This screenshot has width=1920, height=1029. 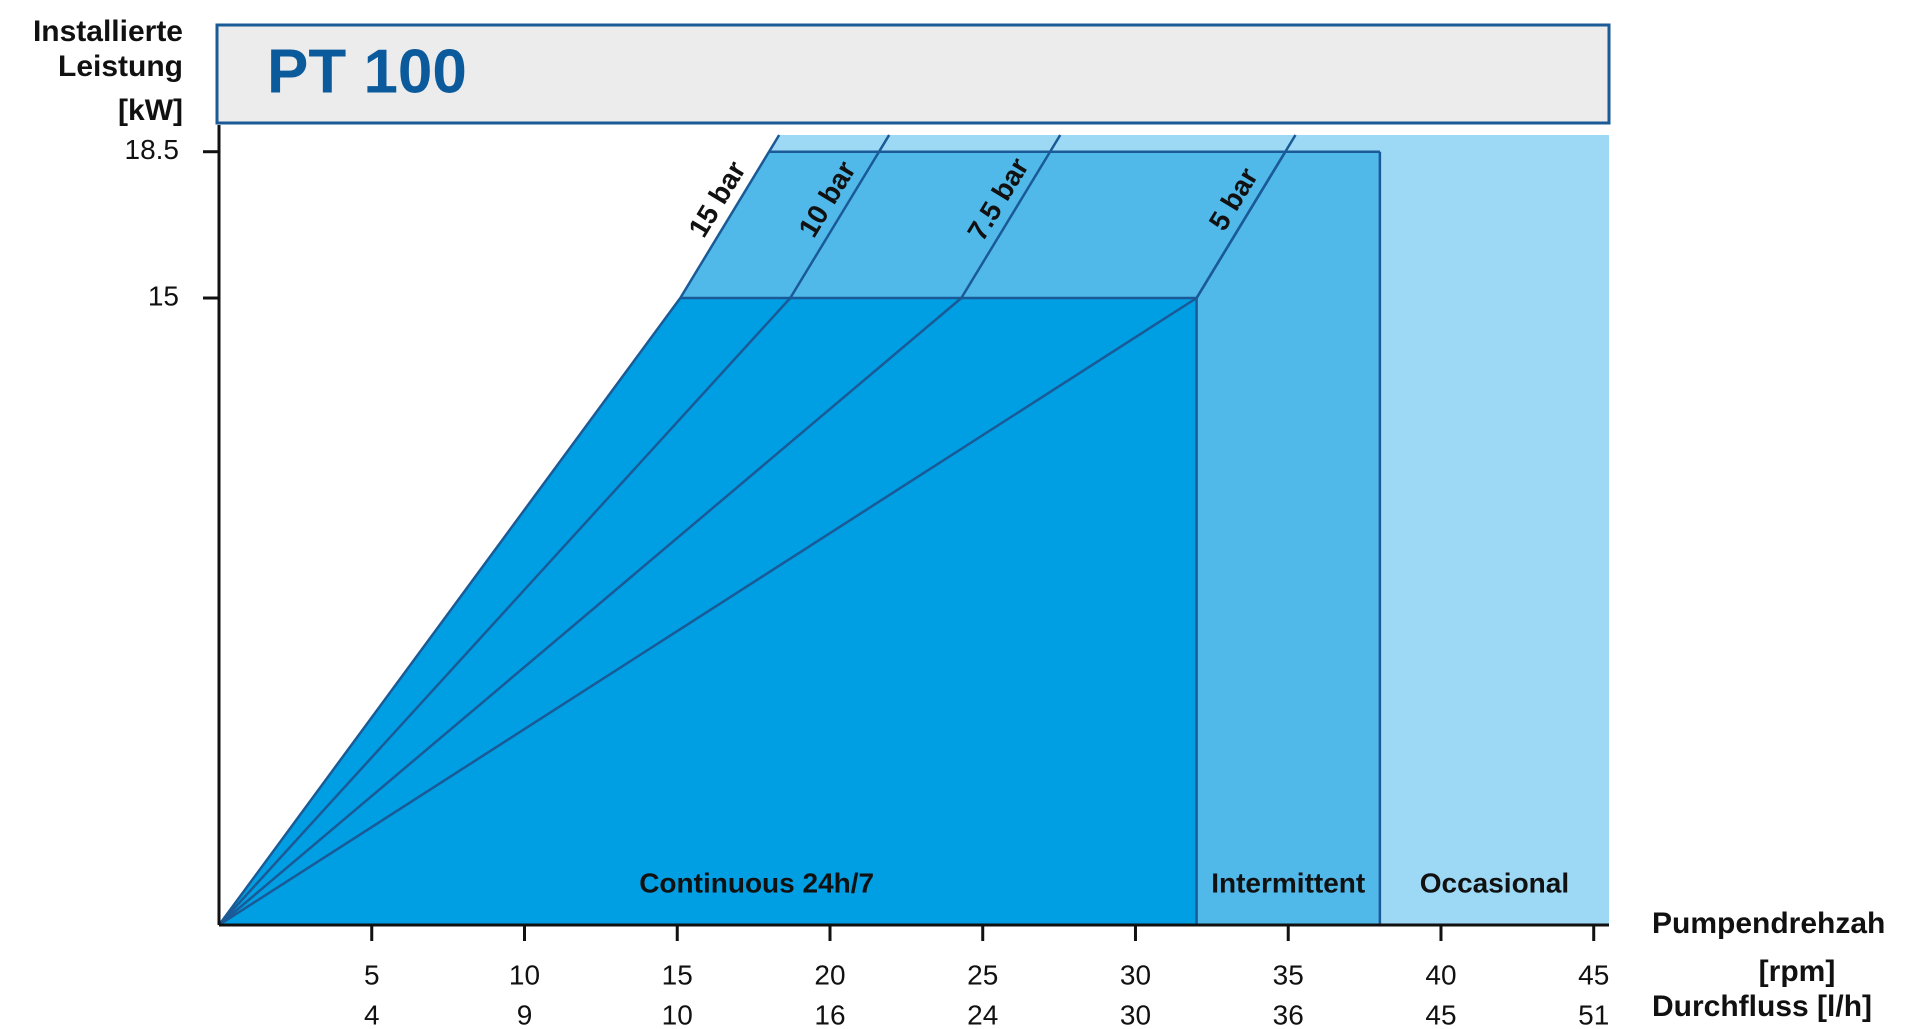 I want to click on zone-label: Intermittent, so click(x=1288, y=882).